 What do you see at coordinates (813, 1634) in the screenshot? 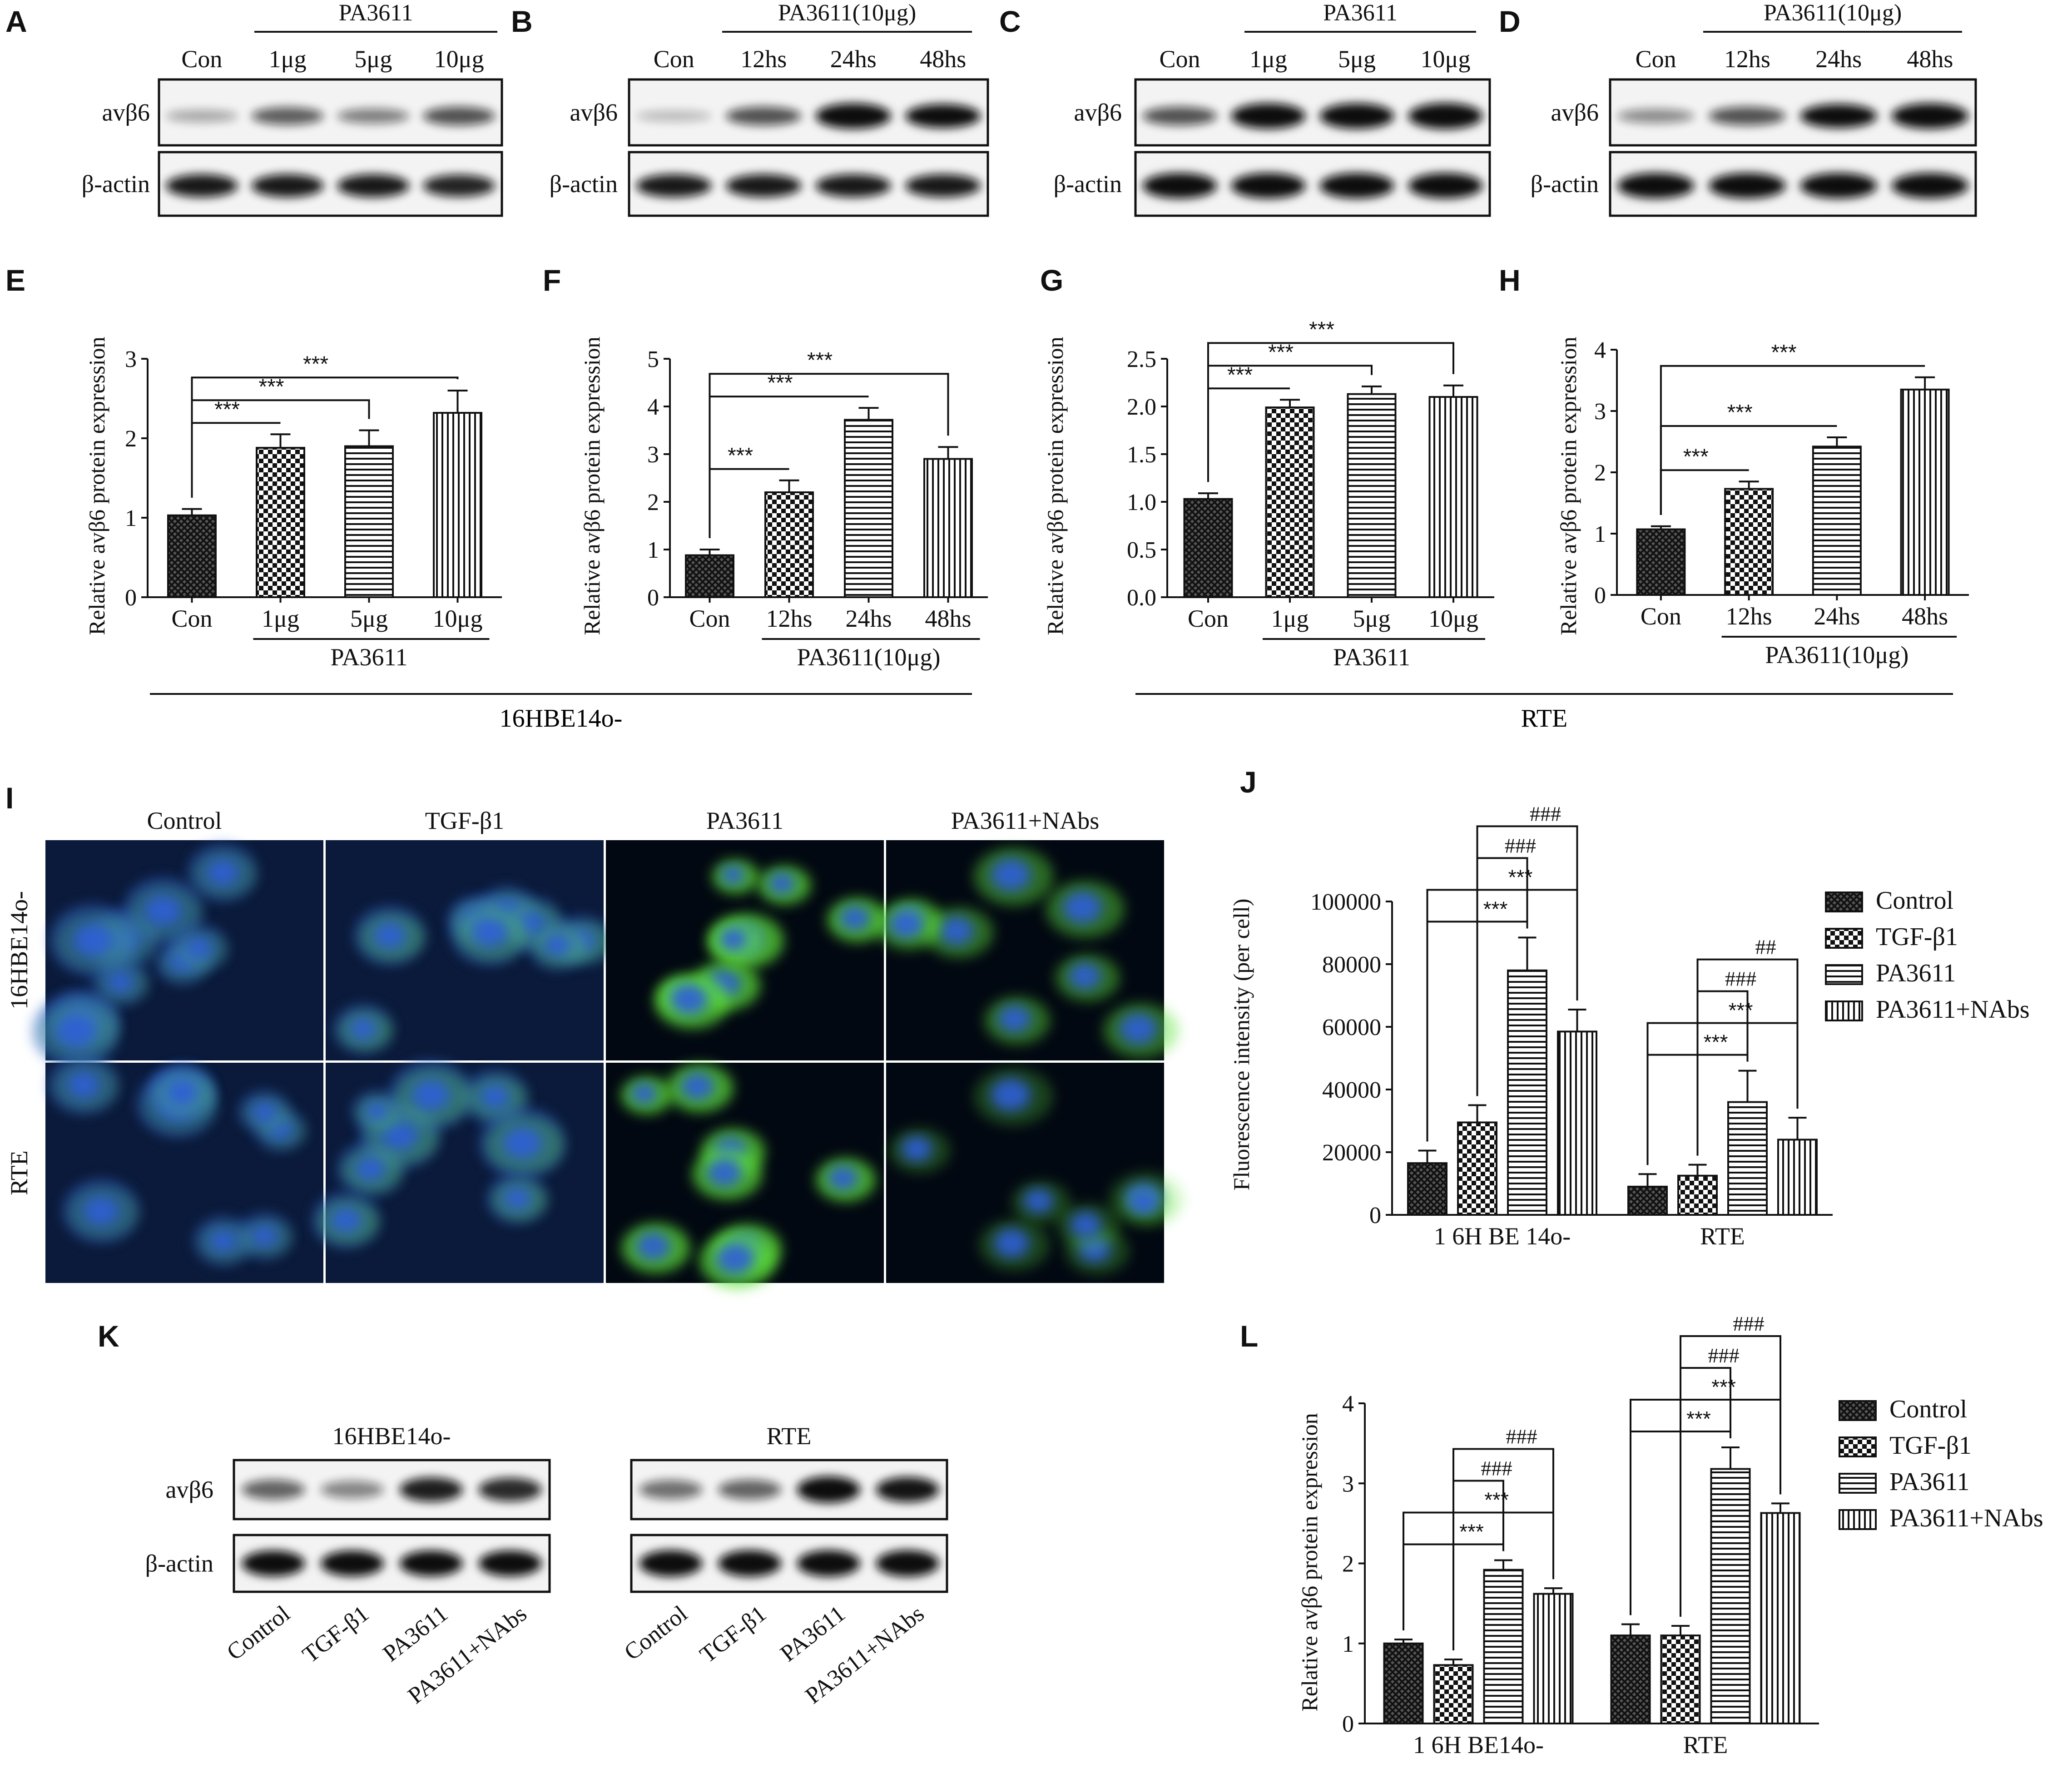
I see `lane-label: PA3611` at bounding box center [813, 1634].